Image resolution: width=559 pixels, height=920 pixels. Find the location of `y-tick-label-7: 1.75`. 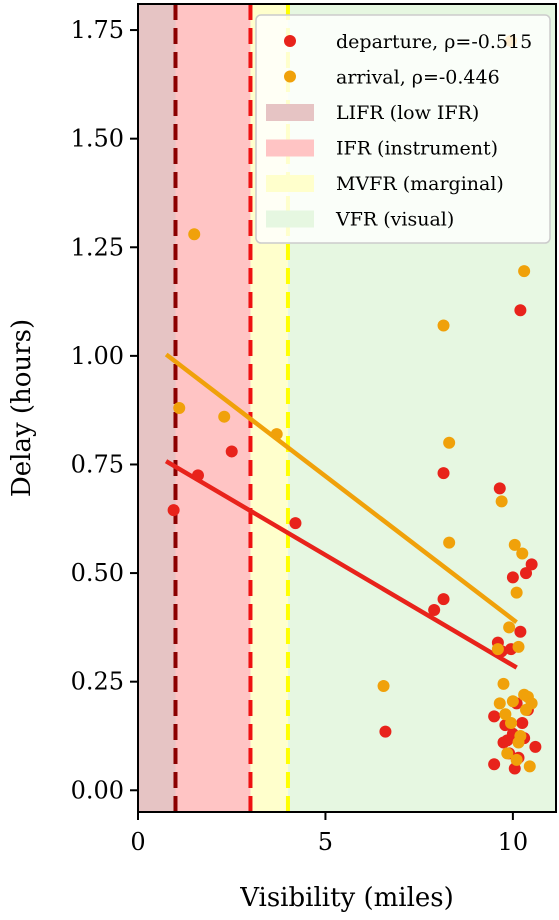

y-tick-label-7: 1.75 is located at coordinates (97, 30).